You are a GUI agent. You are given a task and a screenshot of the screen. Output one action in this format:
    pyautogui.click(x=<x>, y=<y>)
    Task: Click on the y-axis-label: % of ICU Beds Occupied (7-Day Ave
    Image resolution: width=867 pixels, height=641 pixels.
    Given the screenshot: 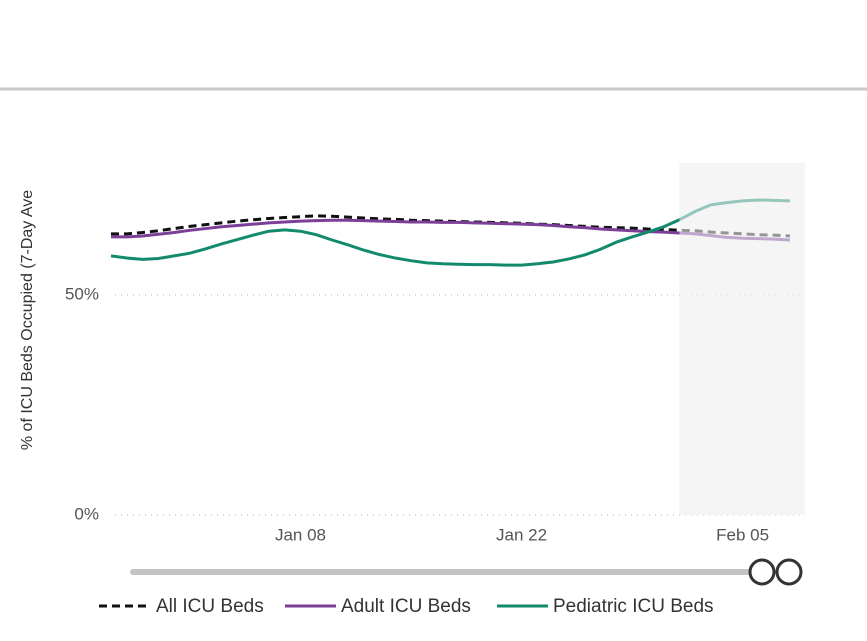 What is the action you would take?
    pyautogui.click(x=27, y=320)
    